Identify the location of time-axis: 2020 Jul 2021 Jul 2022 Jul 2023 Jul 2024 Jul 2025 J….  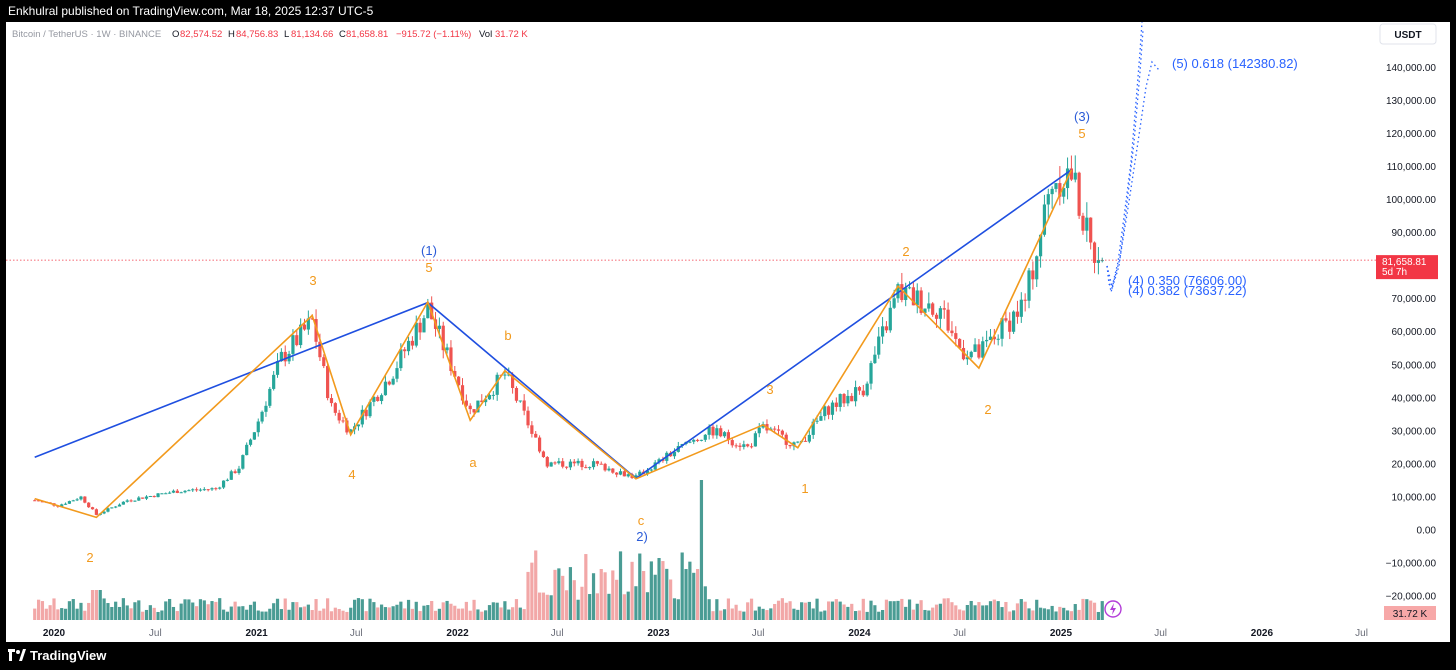
(705, 633).